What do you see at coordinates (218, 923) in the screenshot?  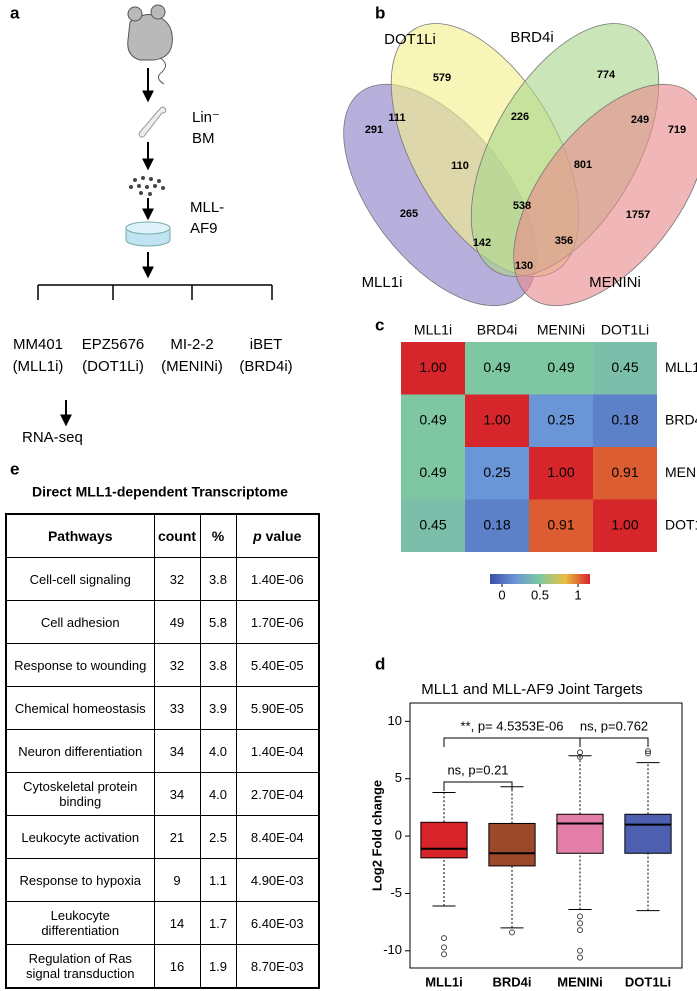 I see `table-cell: 1.7` at bounding box center [218, 923].